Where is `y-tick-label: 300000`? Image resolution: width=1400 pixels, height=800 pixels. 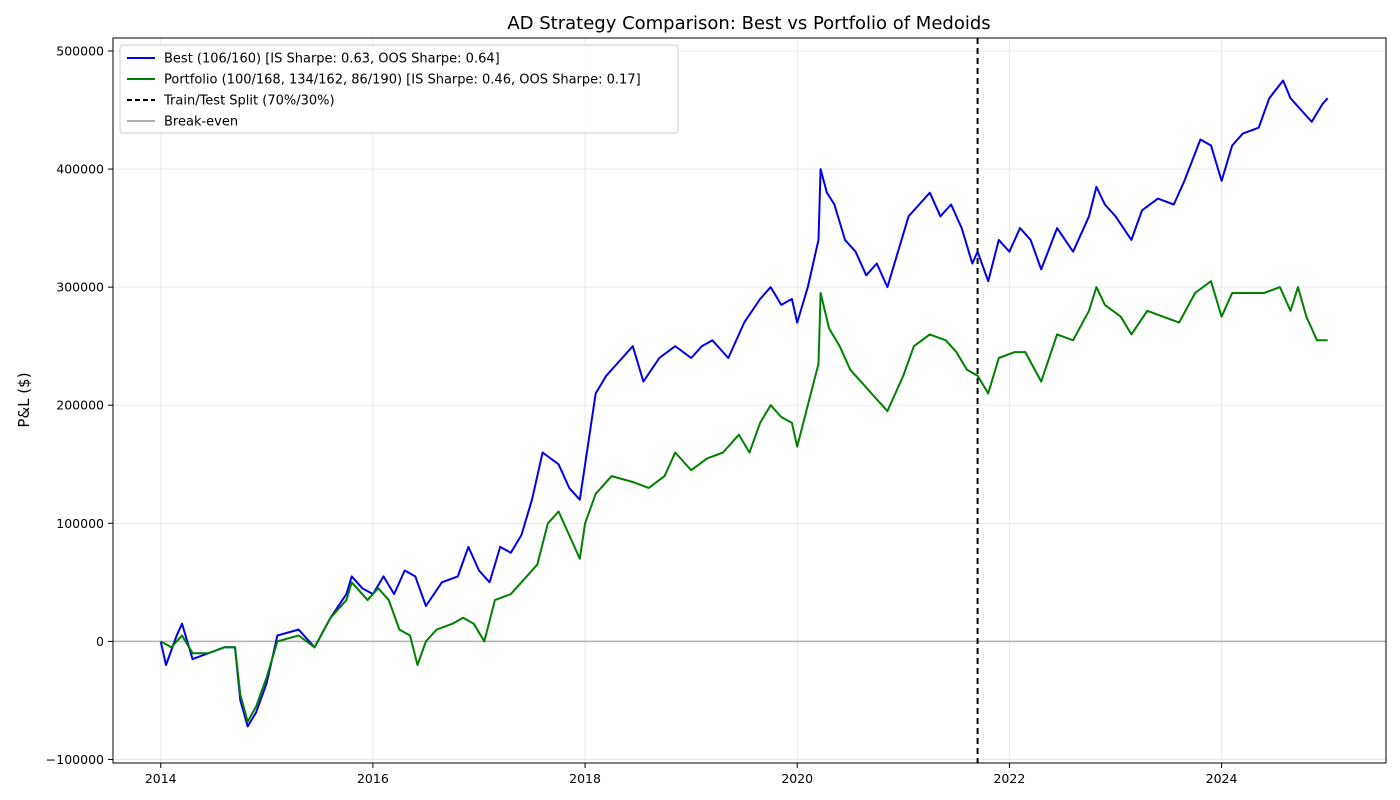
y-tick-label: 300000 is located at coordinates (80, 287).